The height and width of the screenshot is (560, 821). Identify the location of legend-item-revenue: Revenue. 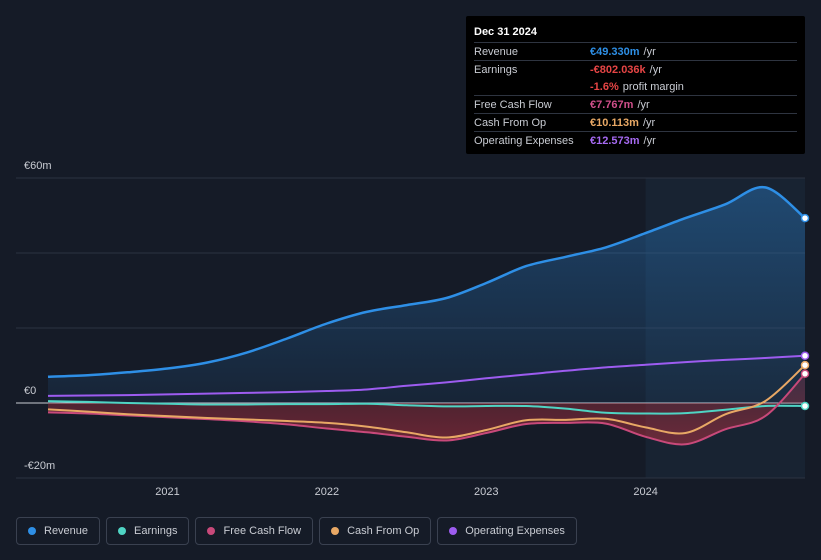
(58, 531).